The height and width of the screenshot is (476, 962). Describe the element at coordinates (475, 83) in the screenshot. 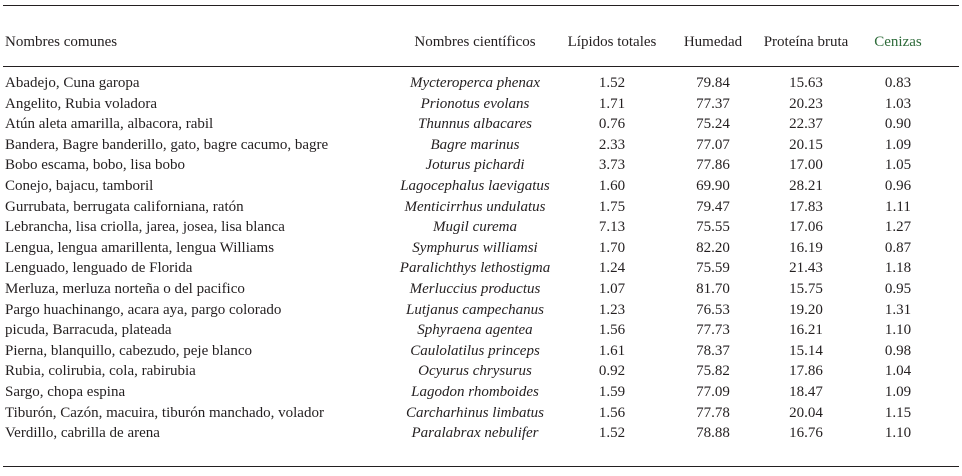

I see `cell-scientific-name: Mycteroperca phenax` at that location.